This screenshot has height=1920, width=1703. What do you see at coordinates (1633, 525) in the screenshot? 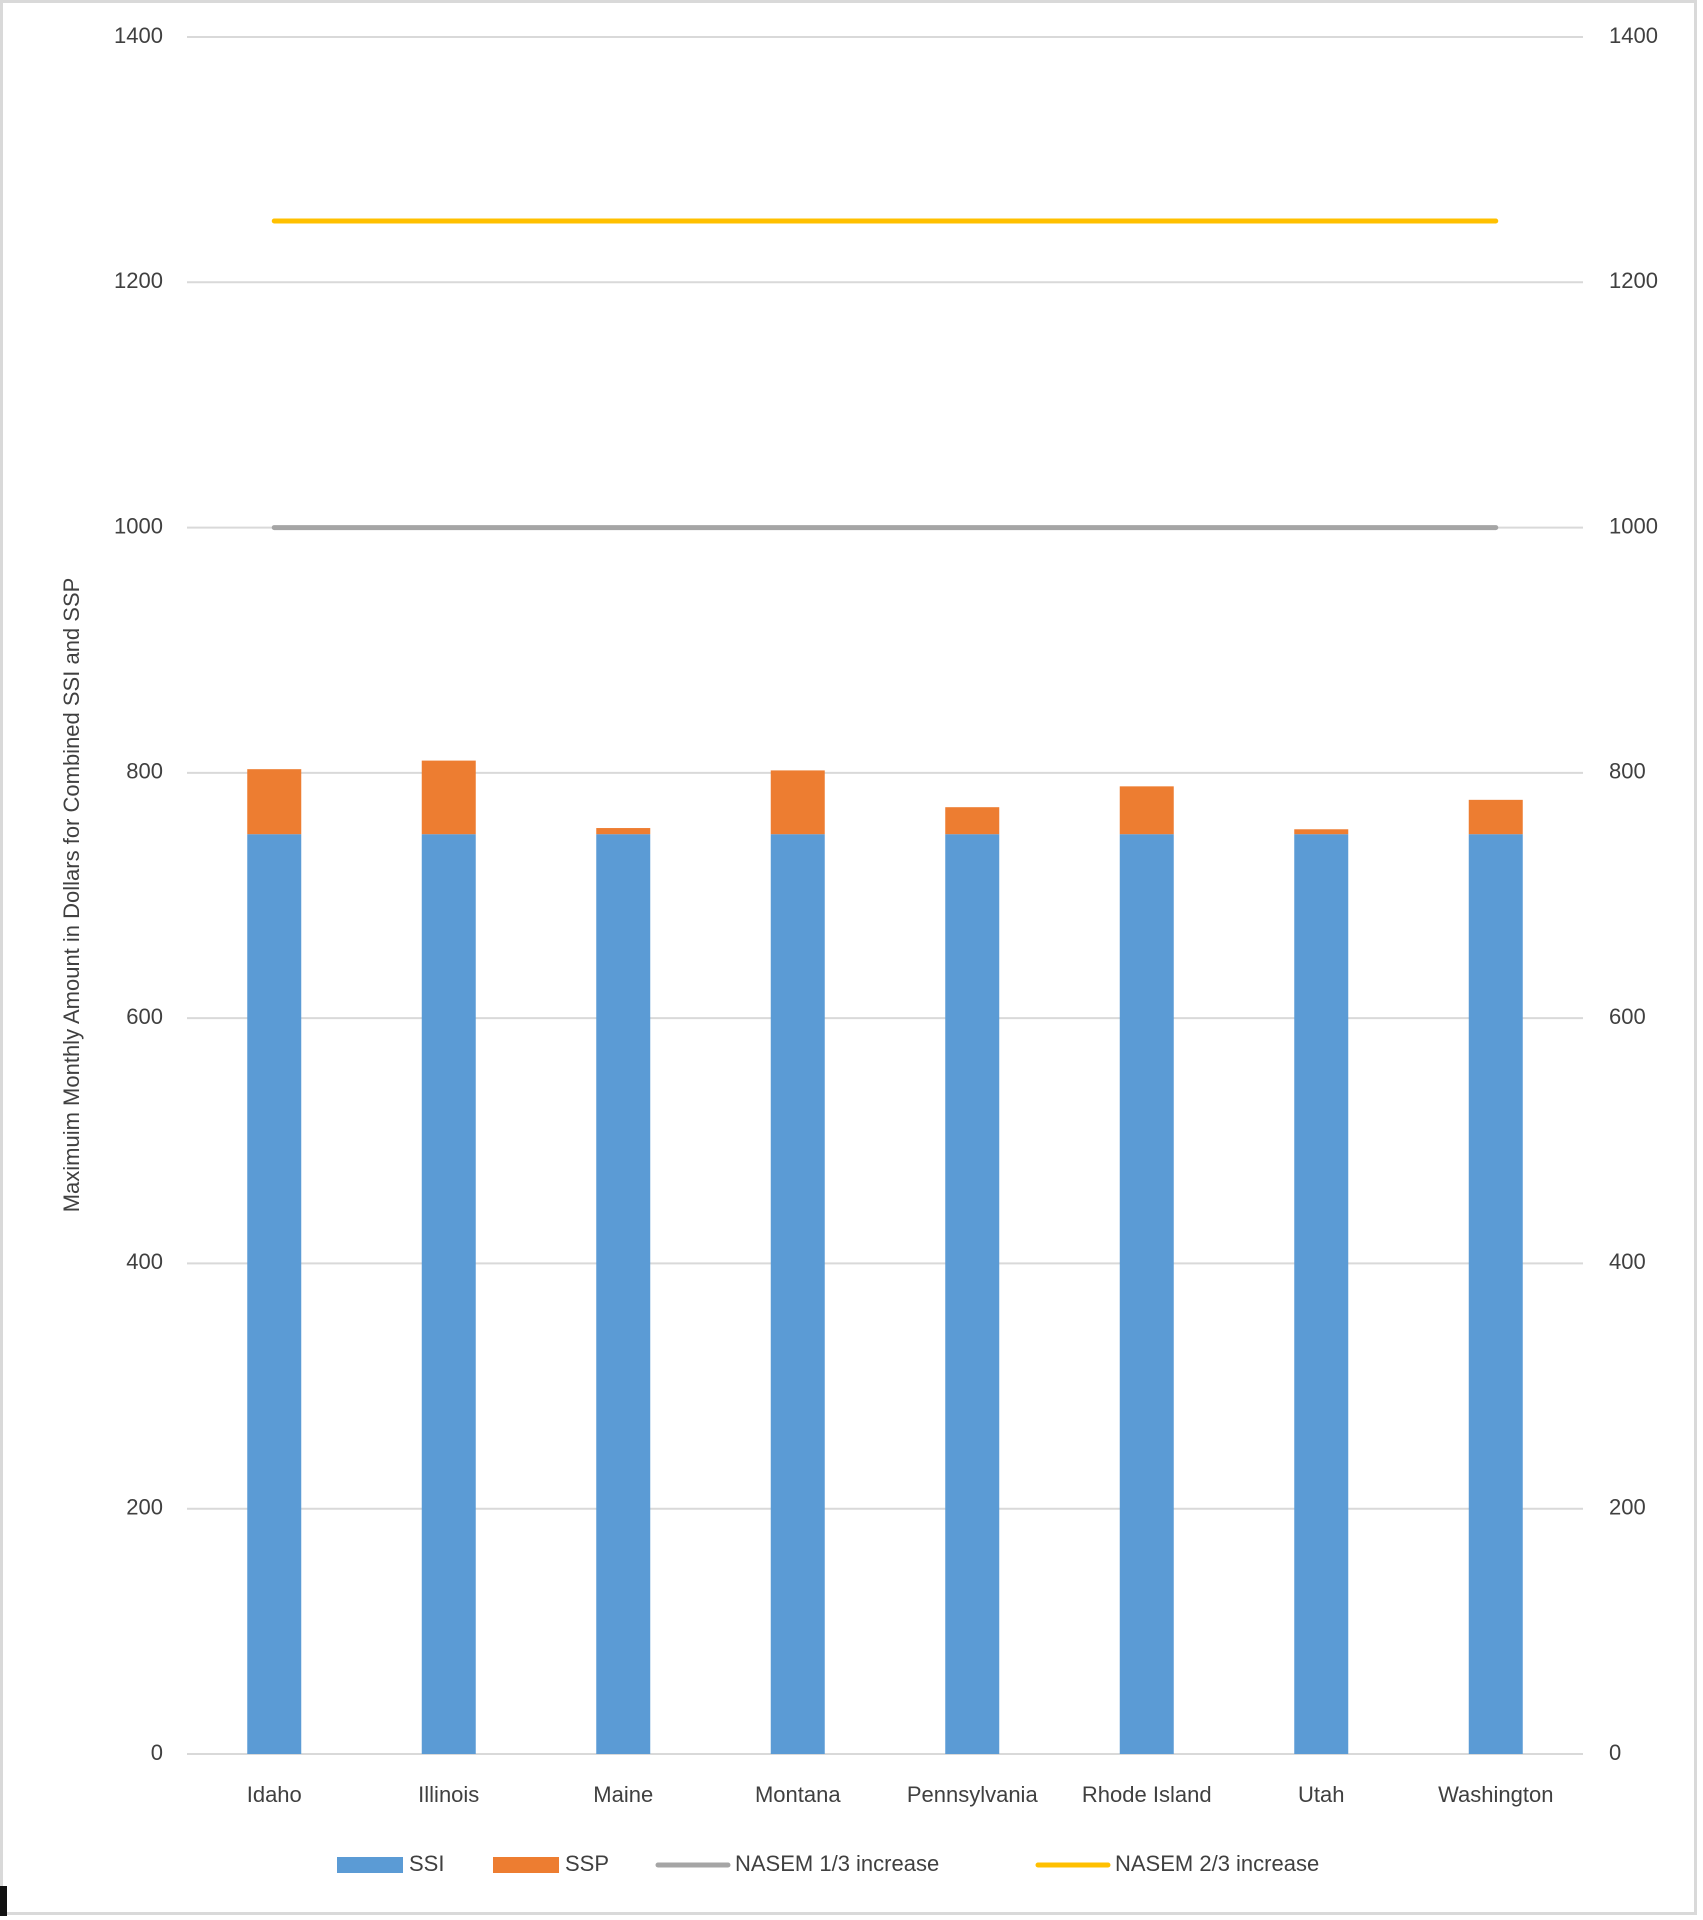
I see `y-tick-label-right: 1000` at bounding box center [1633, 525].